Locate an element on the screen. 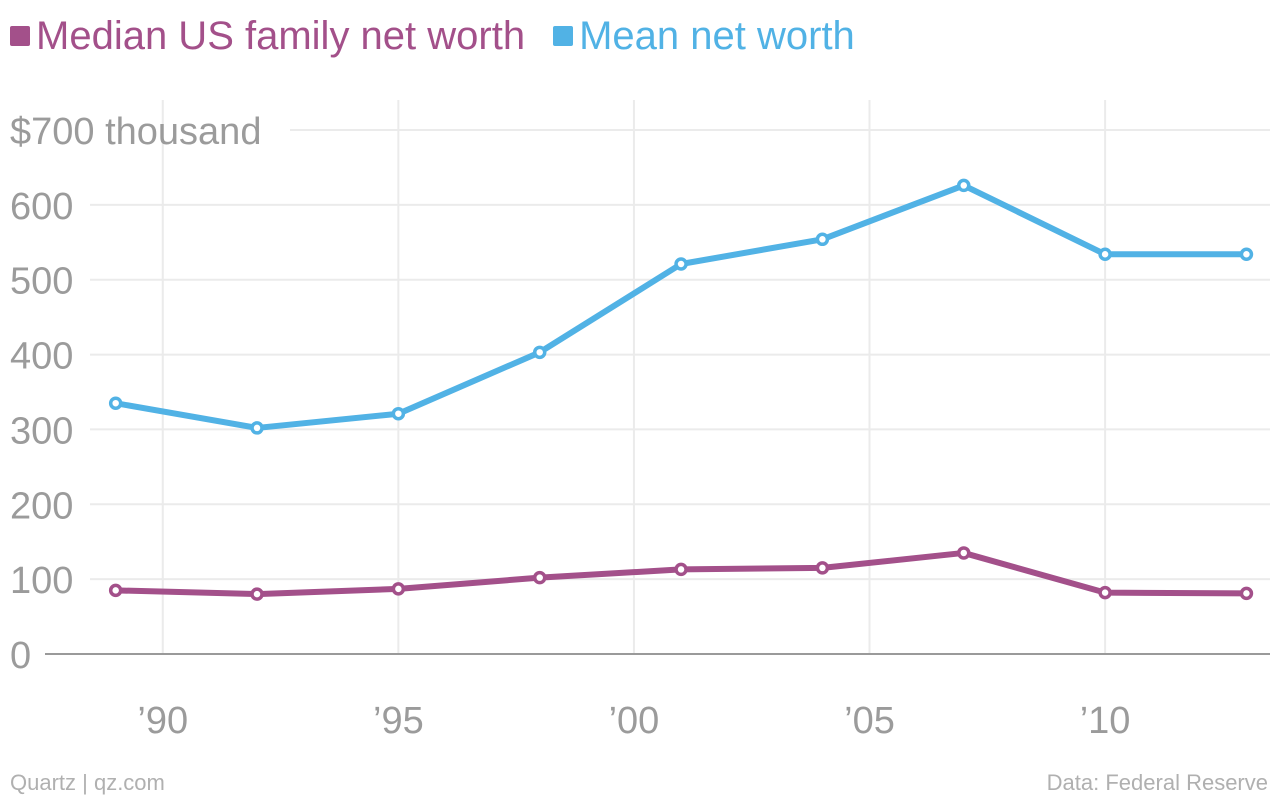 The width and height of the screenshot is (1280, 800). data-point-mean-1998 is located at coordinates (539, 352).